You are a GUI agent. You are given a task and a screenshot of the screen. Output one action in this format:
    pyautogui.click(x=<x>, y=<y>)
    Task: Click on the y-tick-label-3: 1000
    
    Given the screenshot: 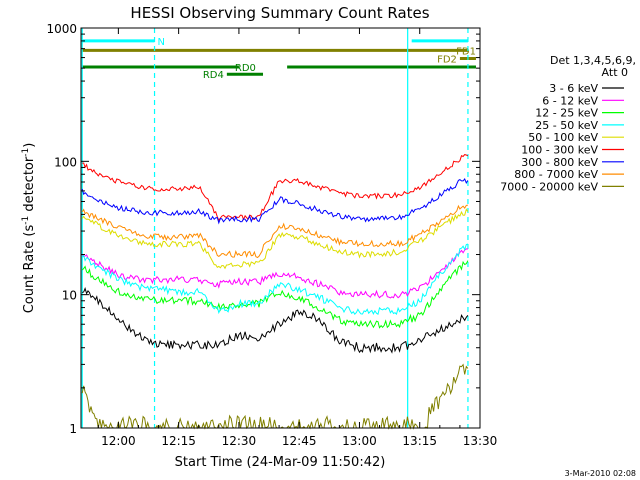 What is the action you would take?
    pyautogui.click(x=61, y=29)
    